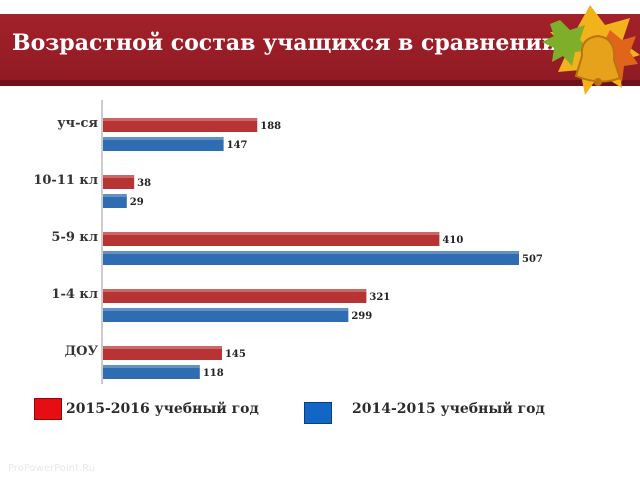 The image size is (640, 480). Describe the element at coordinates (137, 202) in the screenshot. I see `data-label: 29` at that location.